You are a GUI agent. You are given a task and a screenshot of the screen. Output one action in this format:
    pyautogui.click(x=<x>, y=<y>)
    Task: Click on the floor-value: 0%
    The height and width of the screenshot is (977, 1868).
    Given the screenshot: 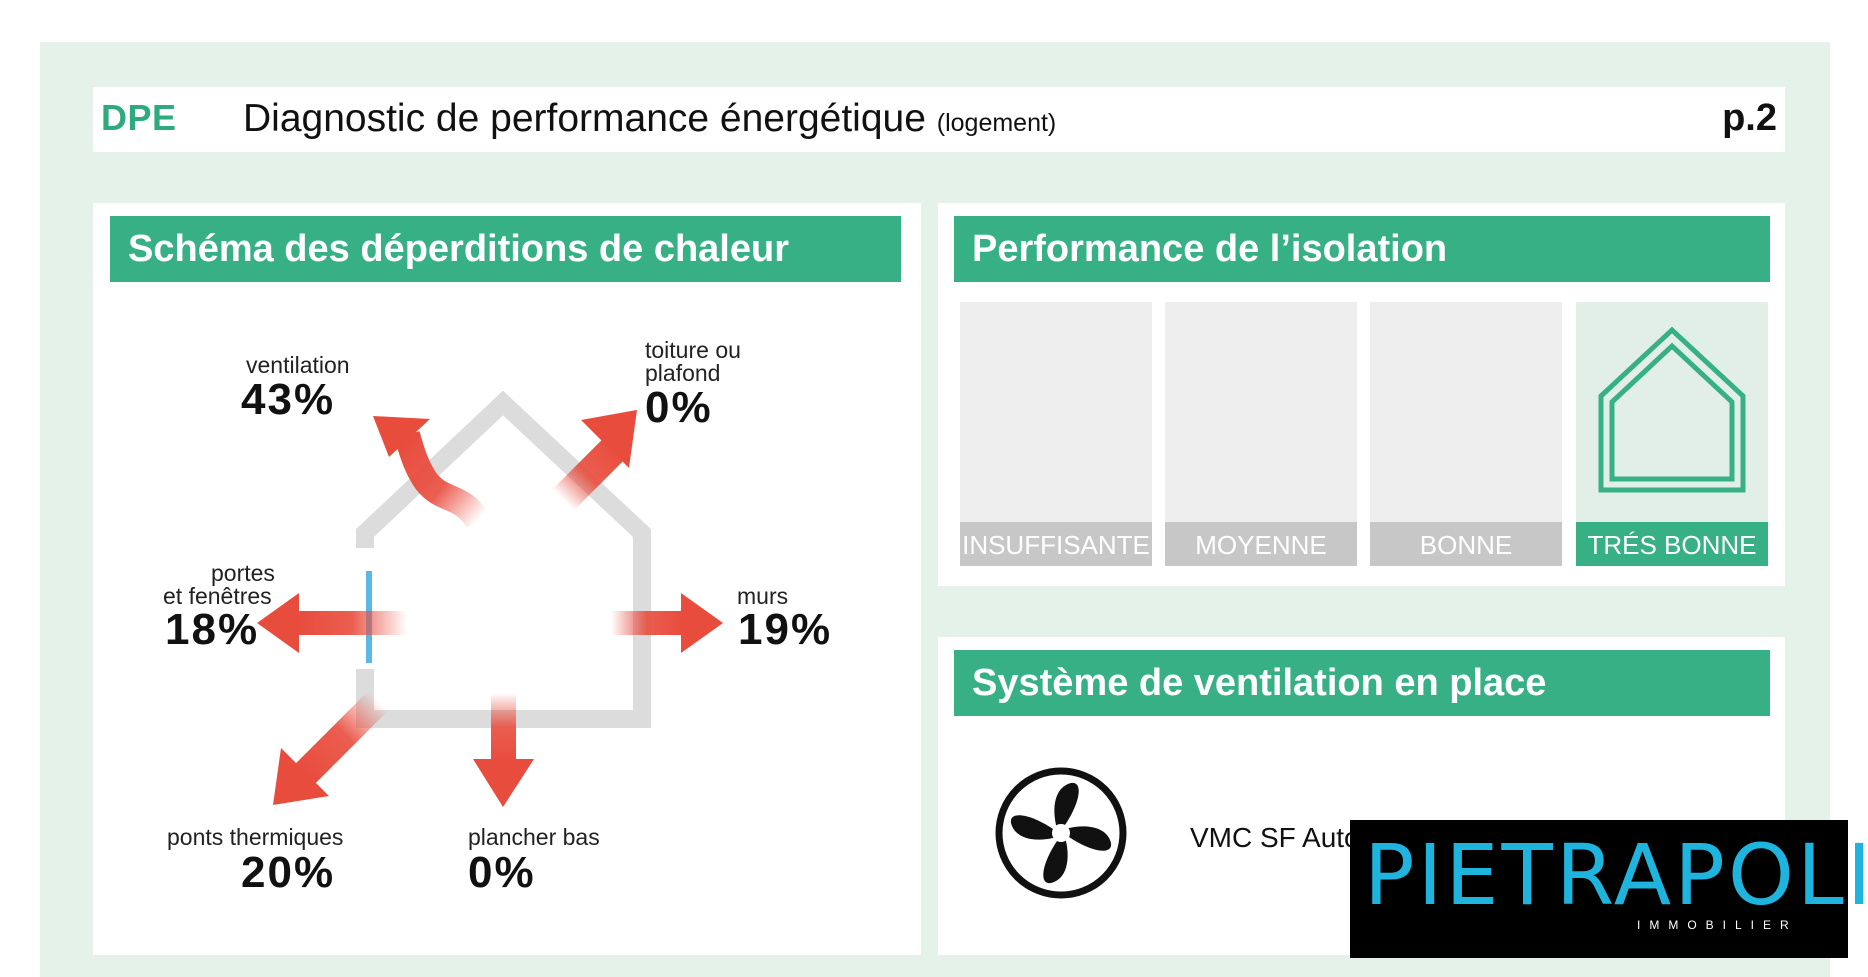 What is the action you would take?
    pyautogui.click(x=502, y=872)
    